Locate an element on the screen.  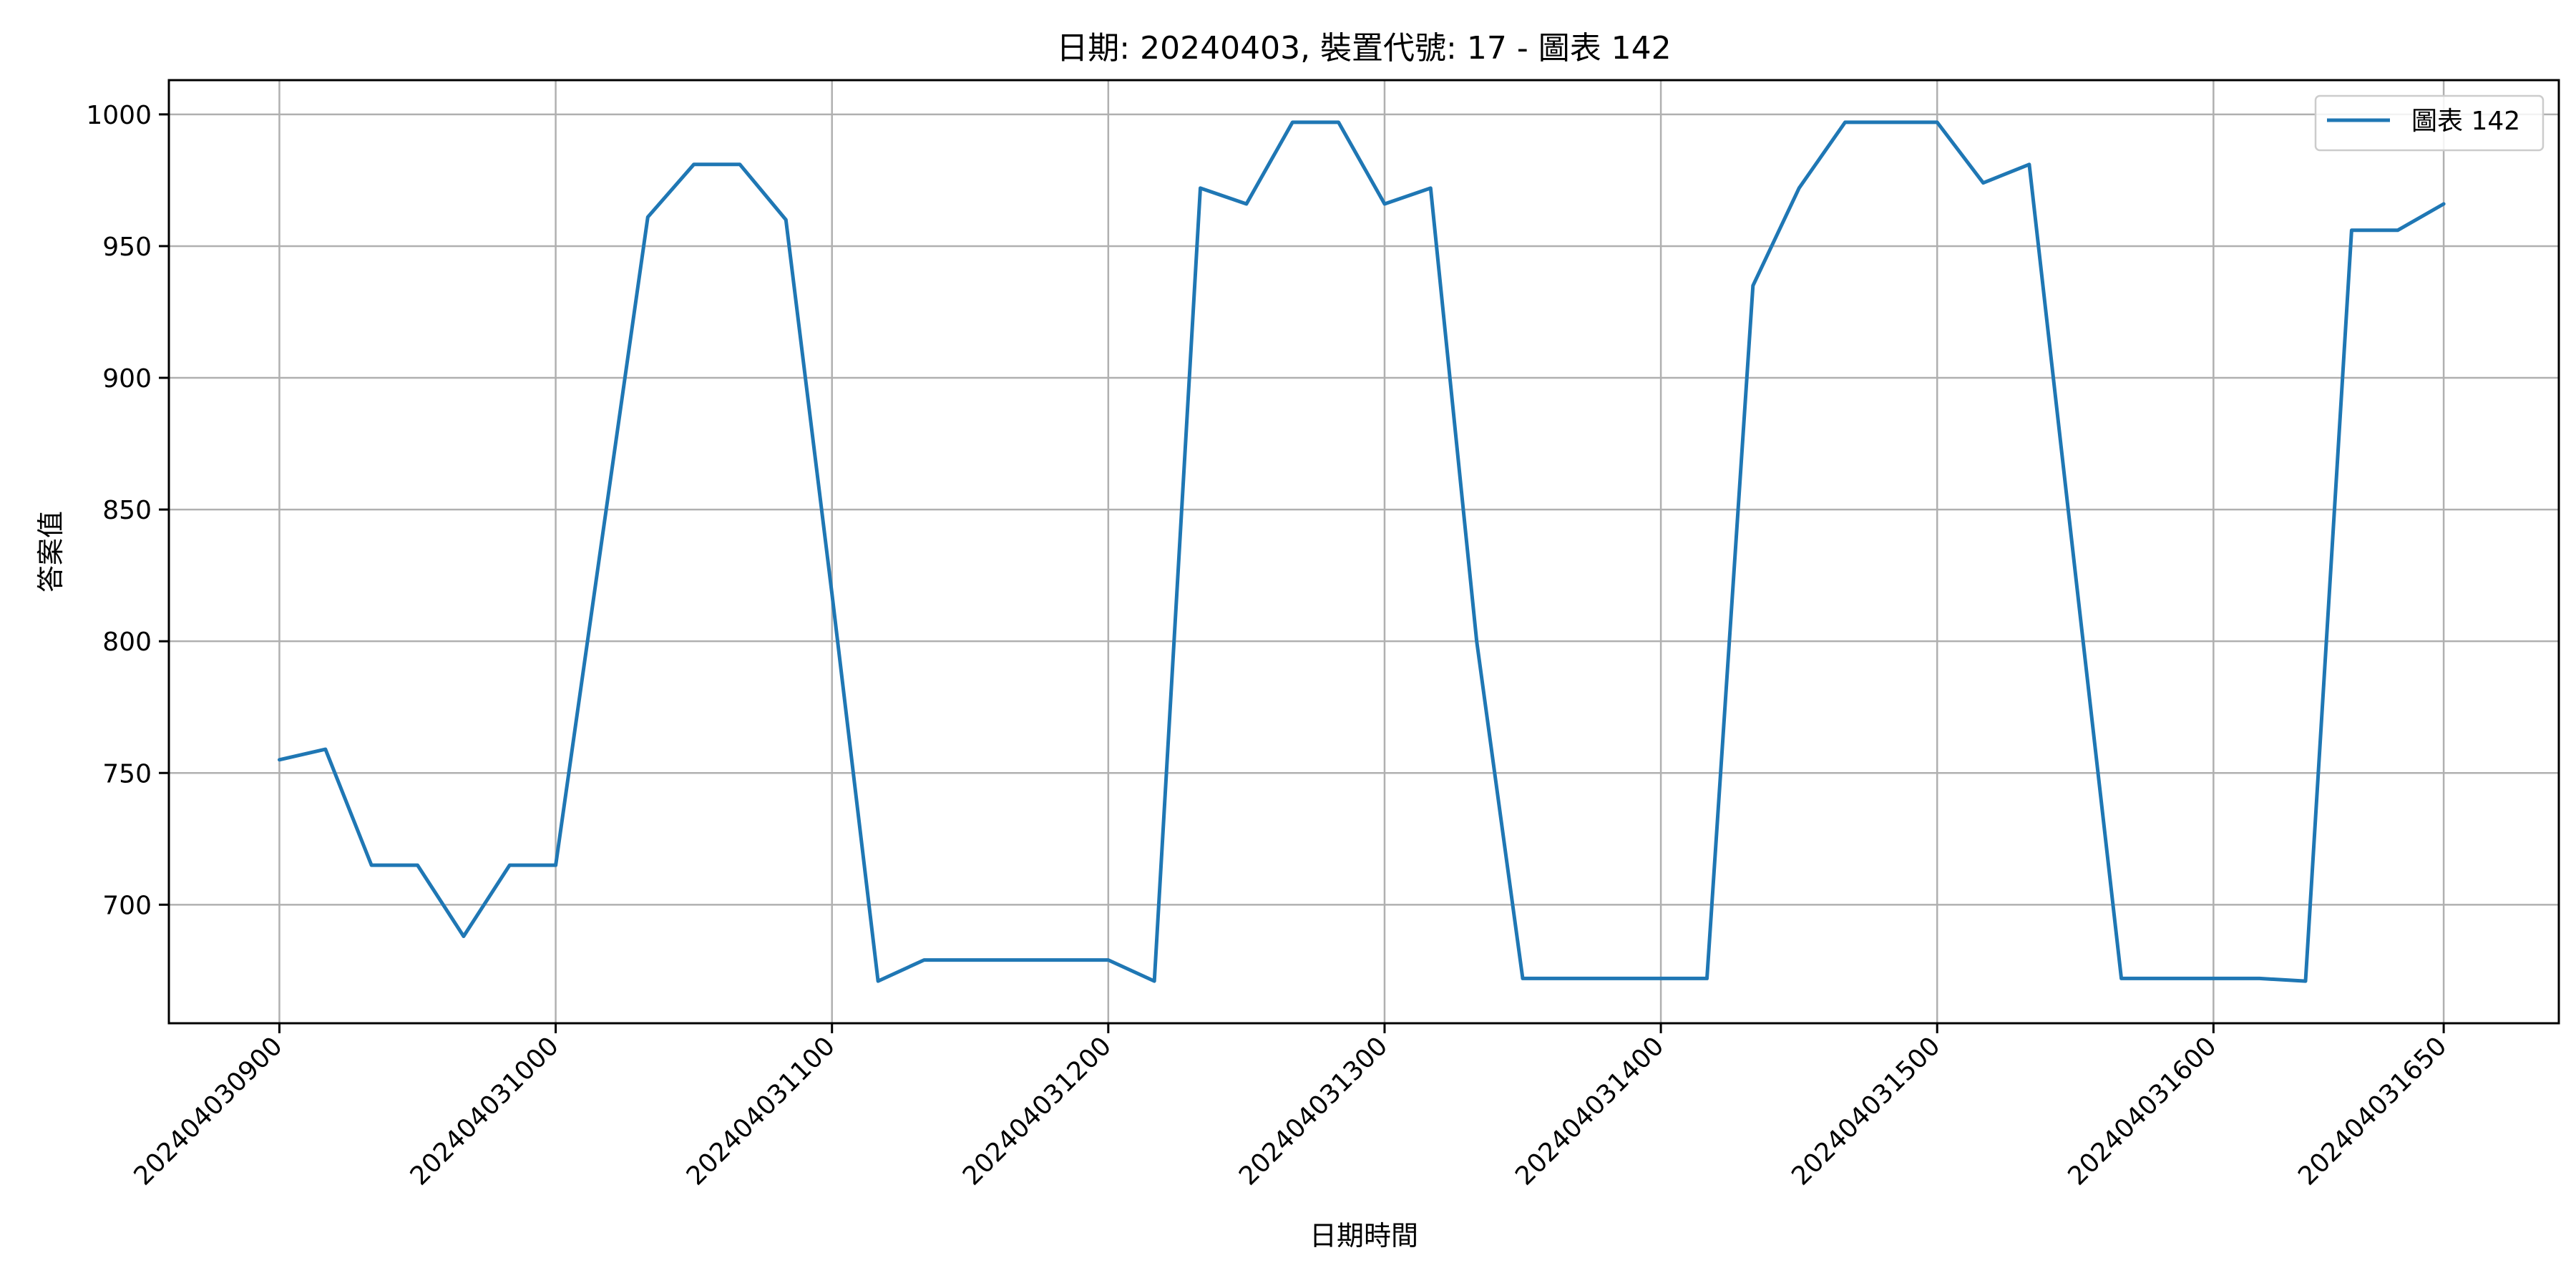
x-tick-label: 202404030900 is located at coordinates (208, 1111).